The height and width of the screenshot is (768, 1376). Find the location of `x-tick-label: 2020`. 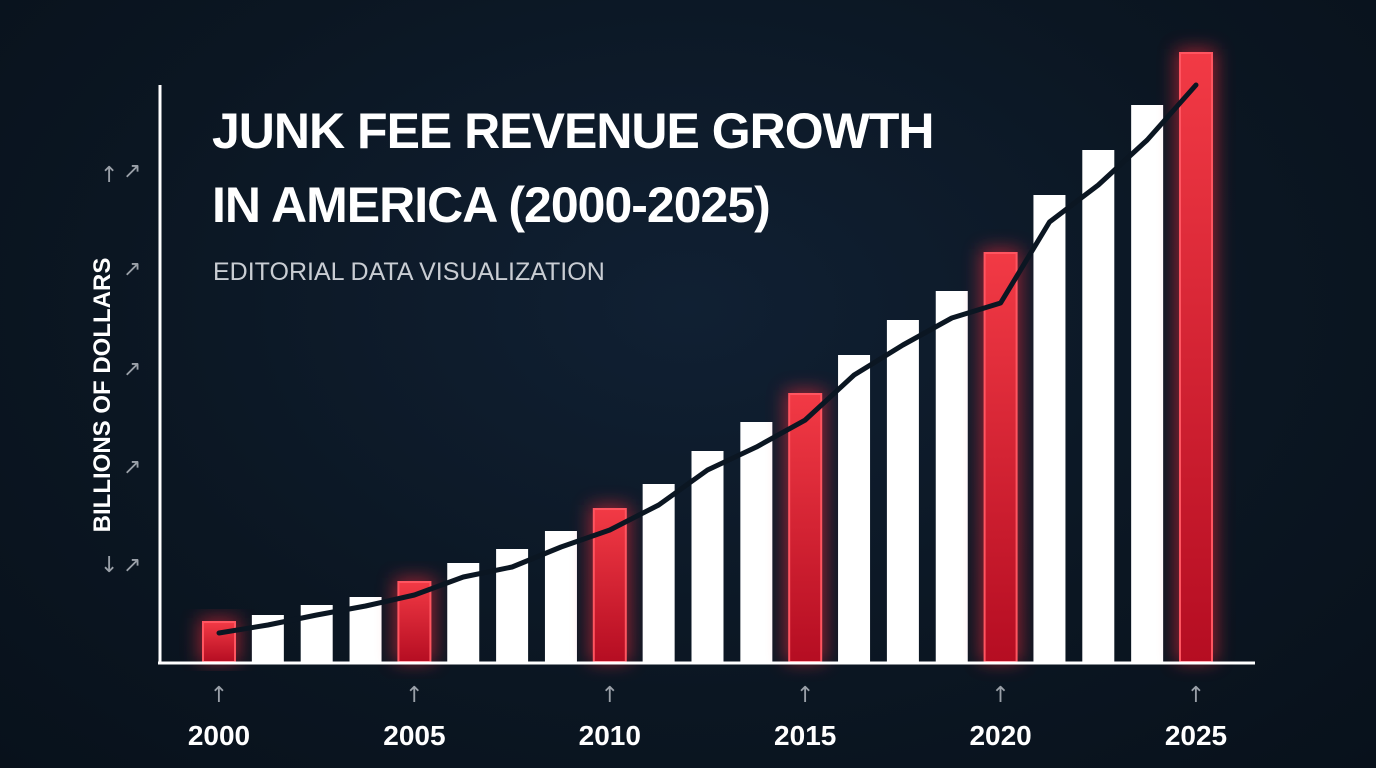

x-tick-label: 2020 is located at coordinates (1000, 735).